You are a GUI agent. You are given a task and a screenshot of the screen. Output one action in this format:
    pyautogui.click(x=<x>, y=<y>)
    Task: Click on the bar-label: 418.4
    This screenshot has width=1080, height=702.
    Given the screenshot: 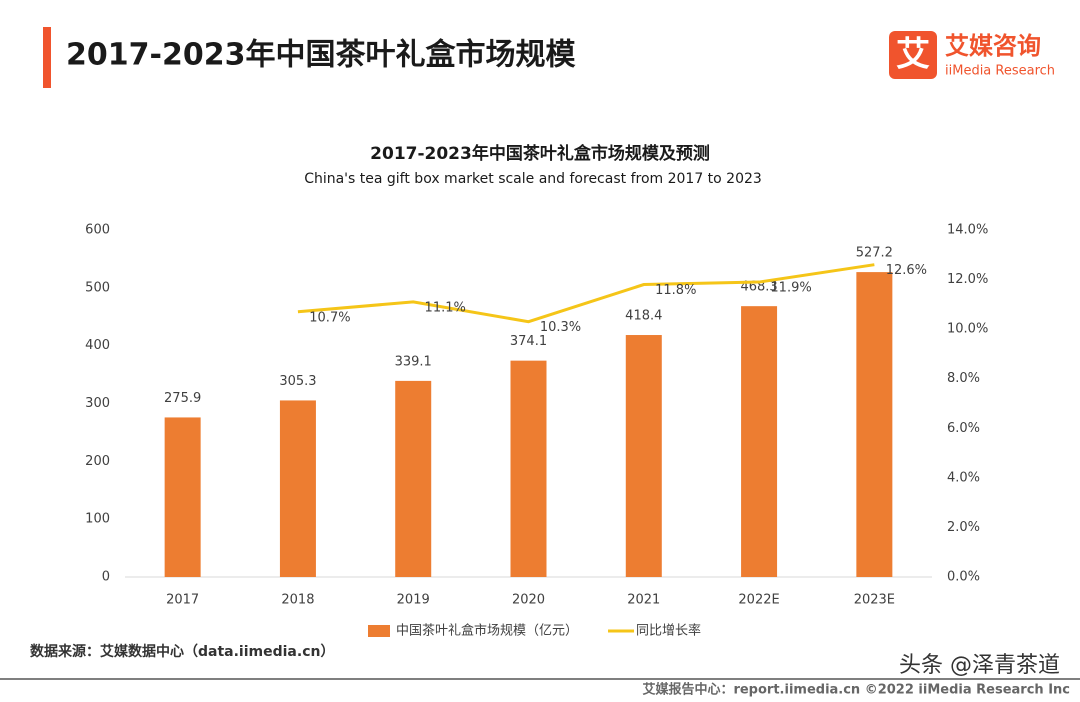 What is the action you would take?
    pyautogui.click(x=643, y=316)
    